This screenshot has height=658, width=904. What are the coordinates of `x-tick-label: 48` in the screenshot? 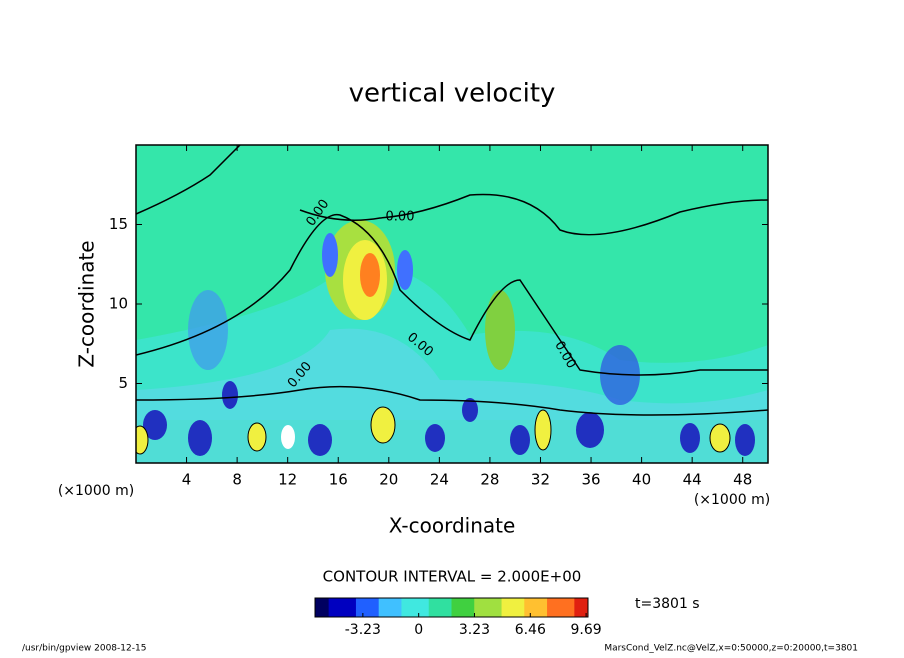 It's located at (742, 480).